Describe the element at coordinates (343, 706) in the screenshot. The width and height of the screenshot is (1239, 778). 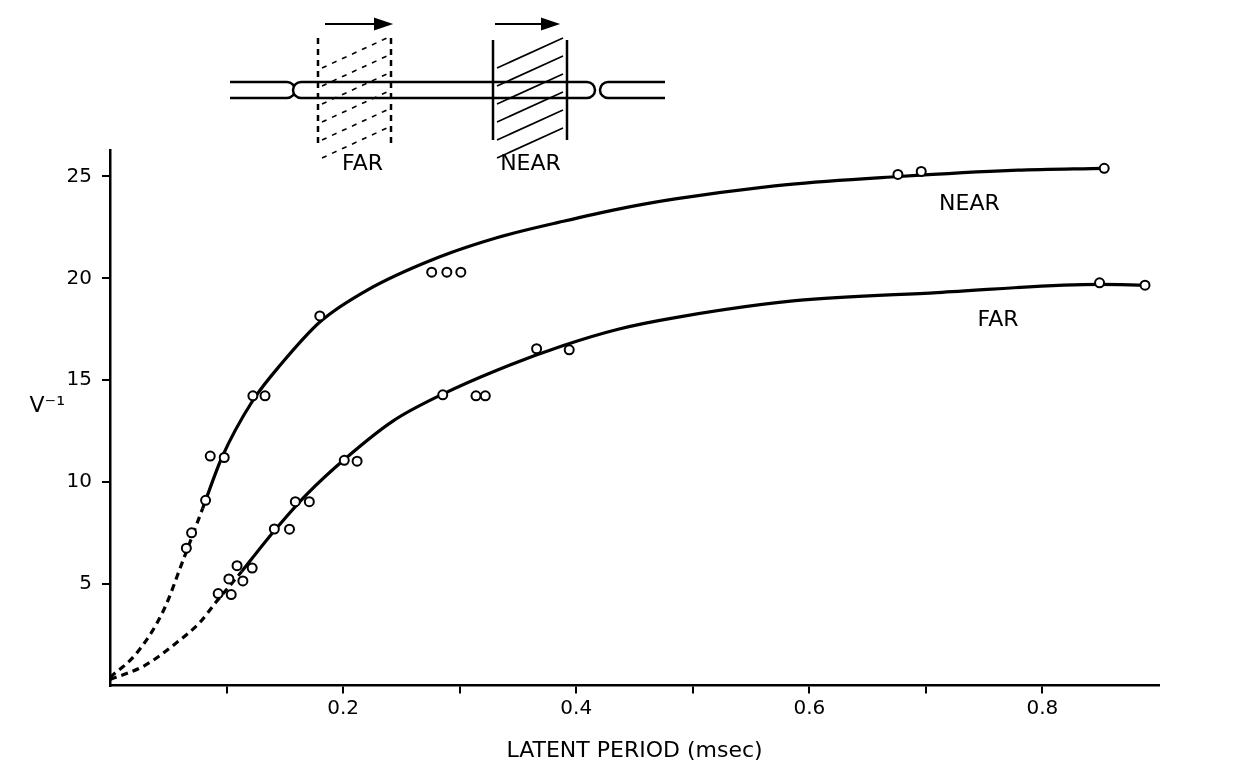
I see `x-tick-label: 0.2` at that location.